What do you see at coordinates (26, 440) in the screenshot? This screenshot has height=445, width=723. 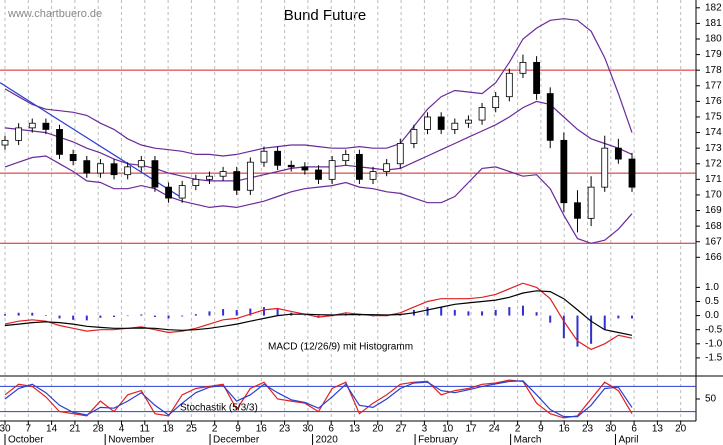 I see `month-label: October` at bounding box center [26, 440].